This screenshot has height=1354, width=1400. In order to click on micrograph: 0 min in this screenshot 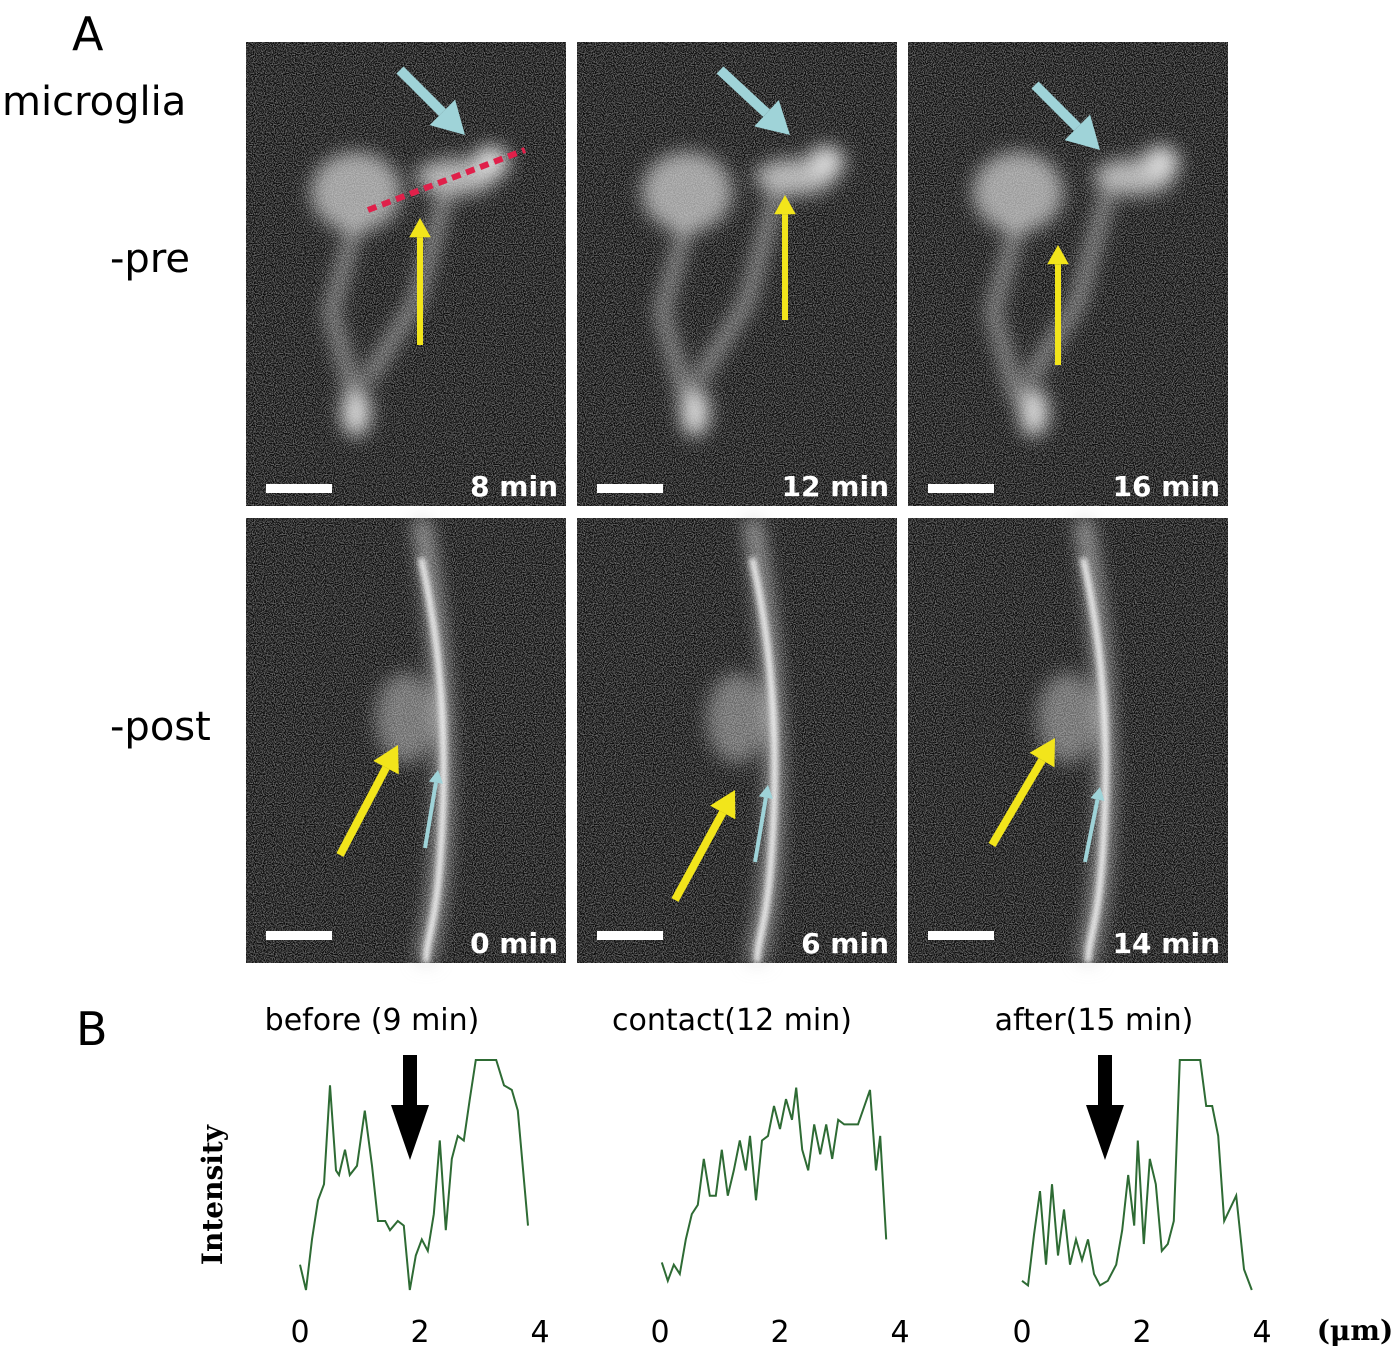, I will do `click(406, 740)`.